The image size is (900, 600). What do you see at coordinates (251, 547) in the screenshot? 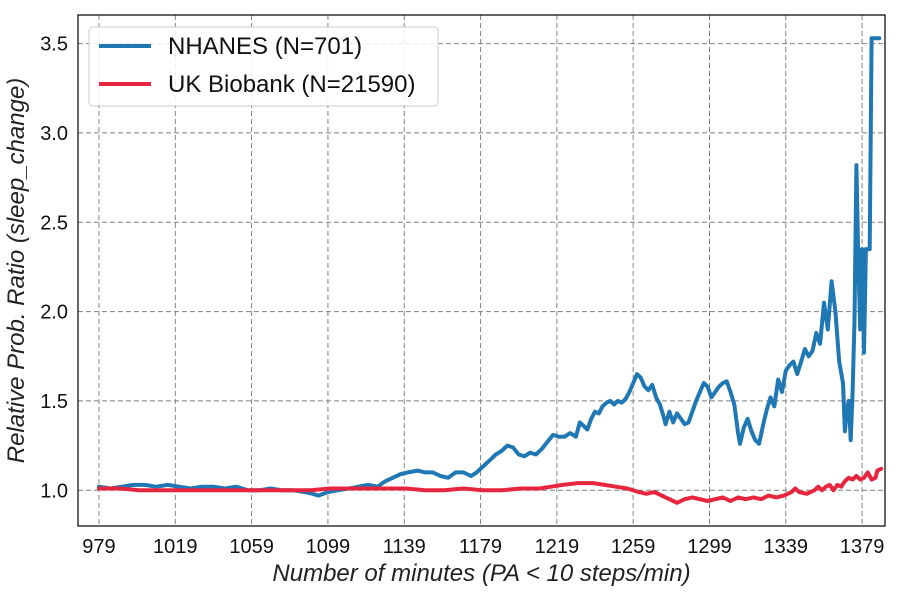
I see `x-tick-label: 1059` at bounding box center [251, 547].